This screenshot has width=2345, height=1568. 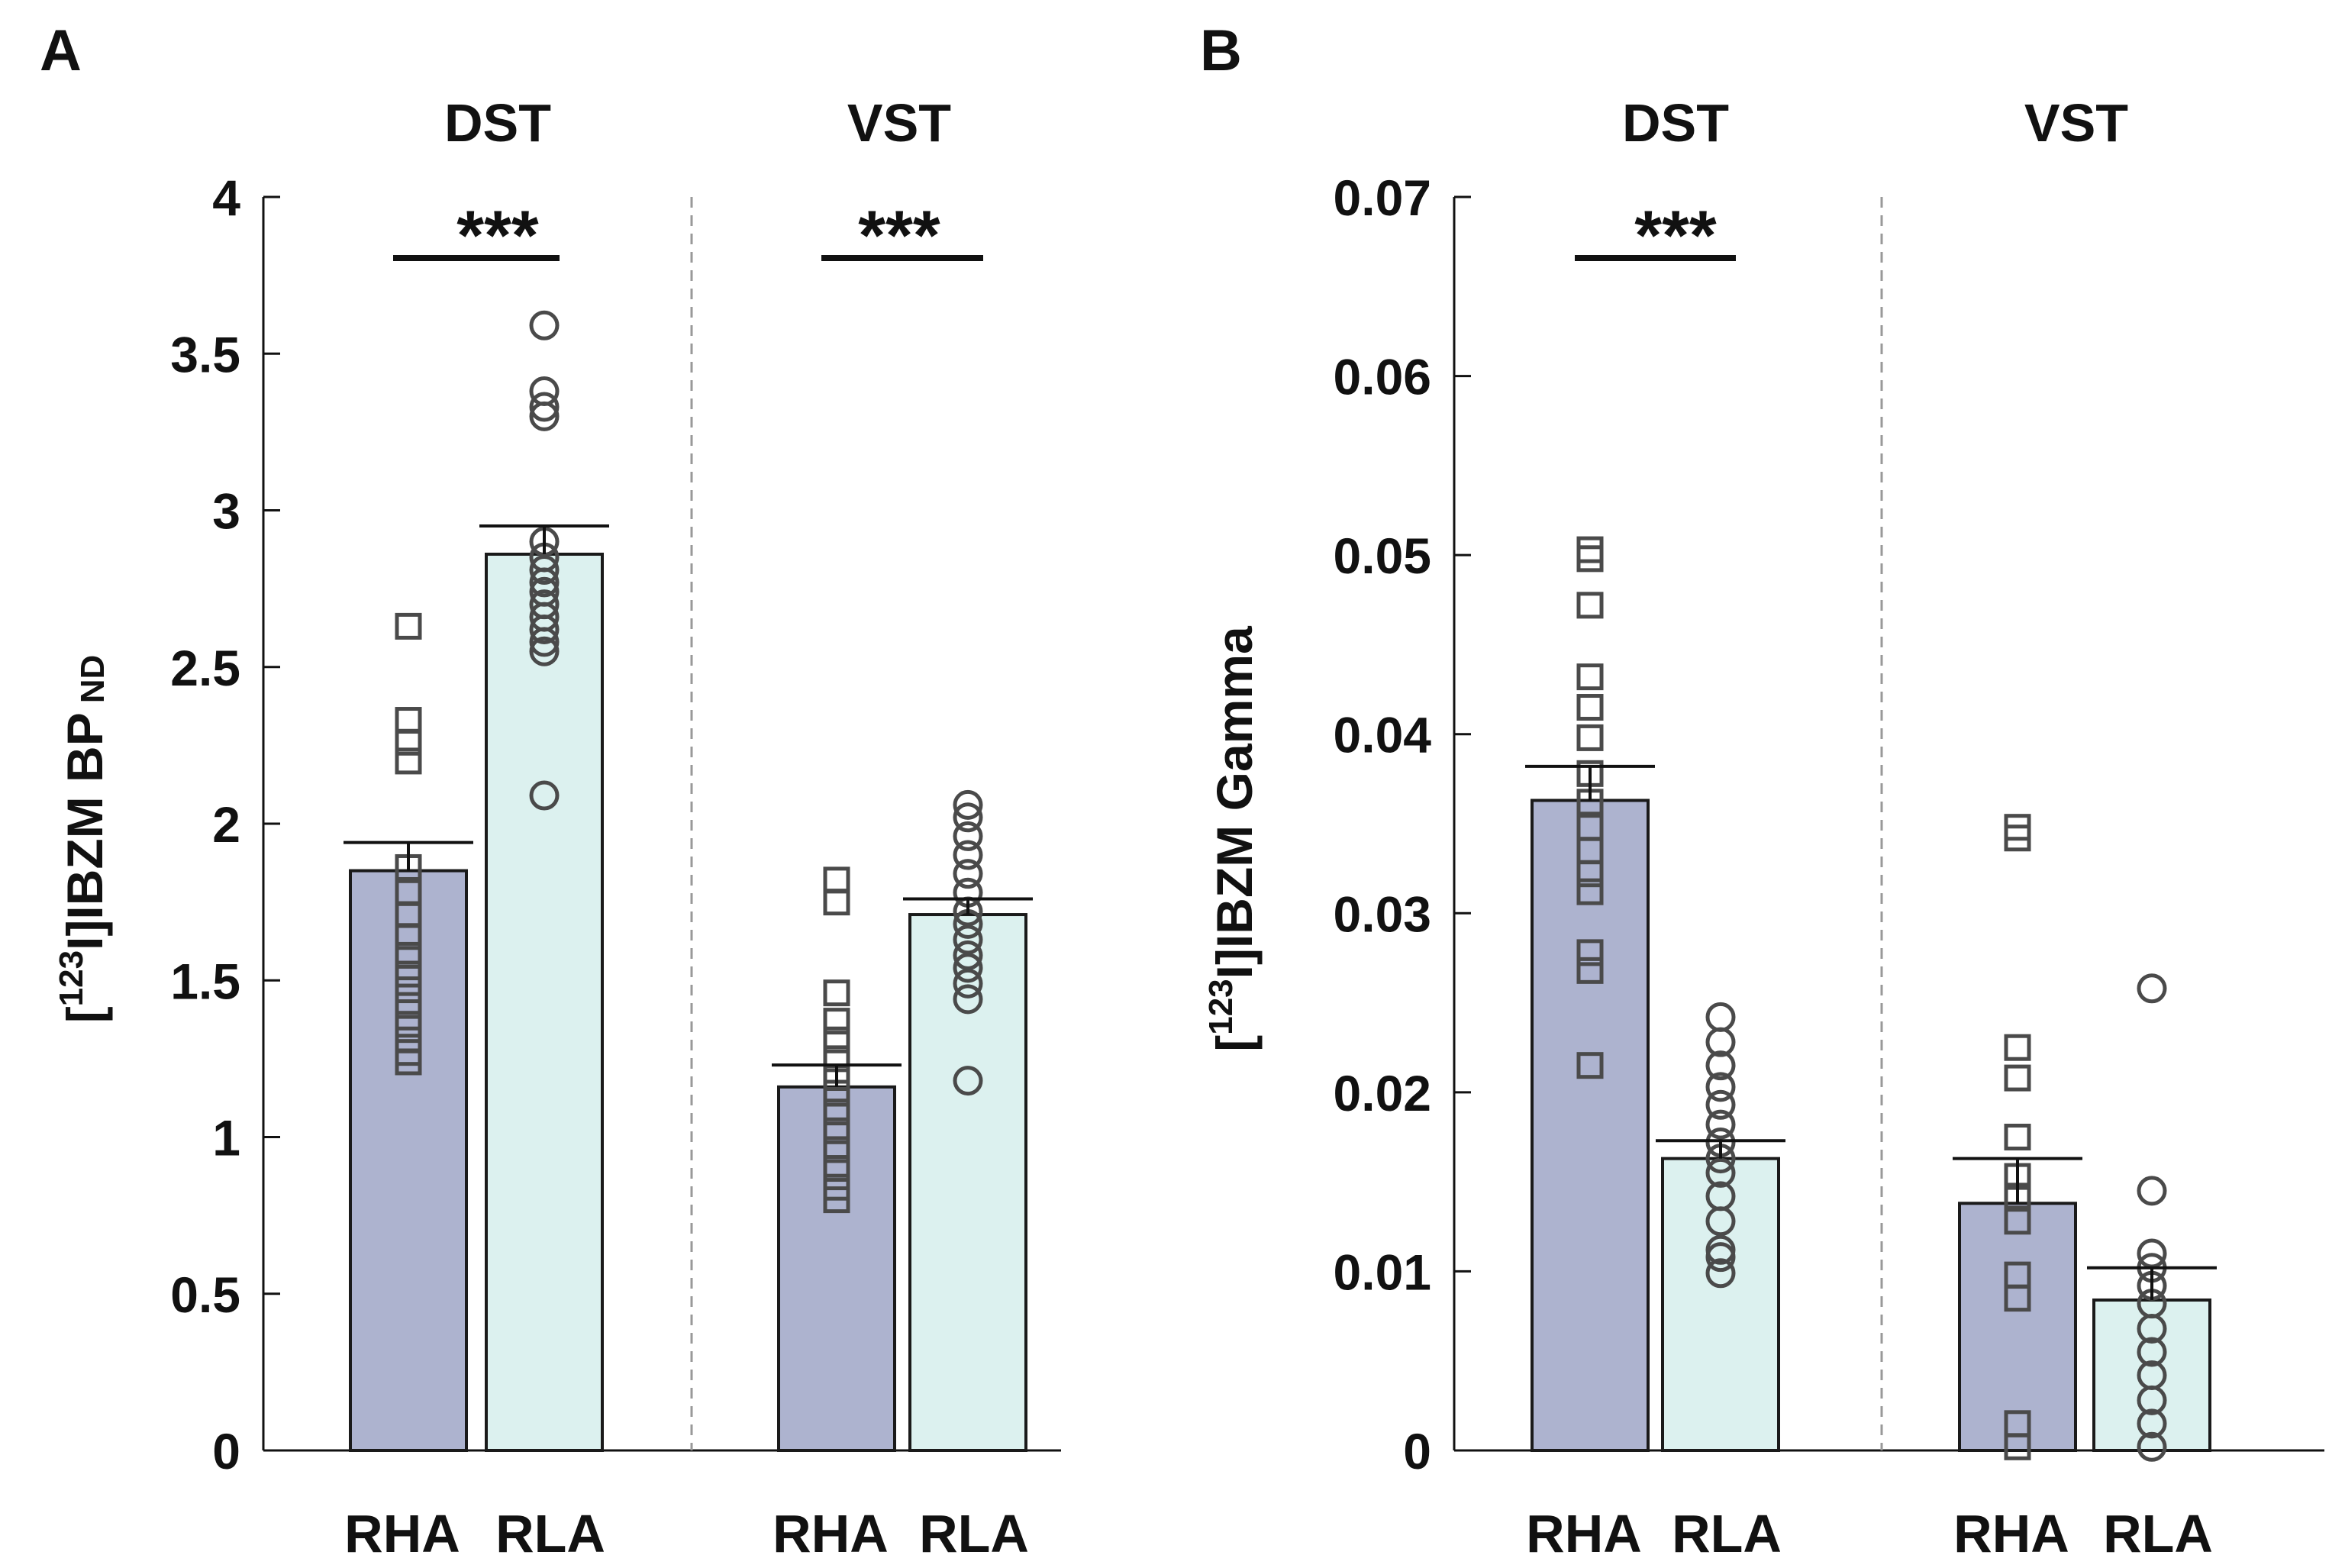 What do you see at coordinates (2085, 828) in the screenshot?
I see `group-vst: VST RHA RLA` at bounding box center [2085, 828].